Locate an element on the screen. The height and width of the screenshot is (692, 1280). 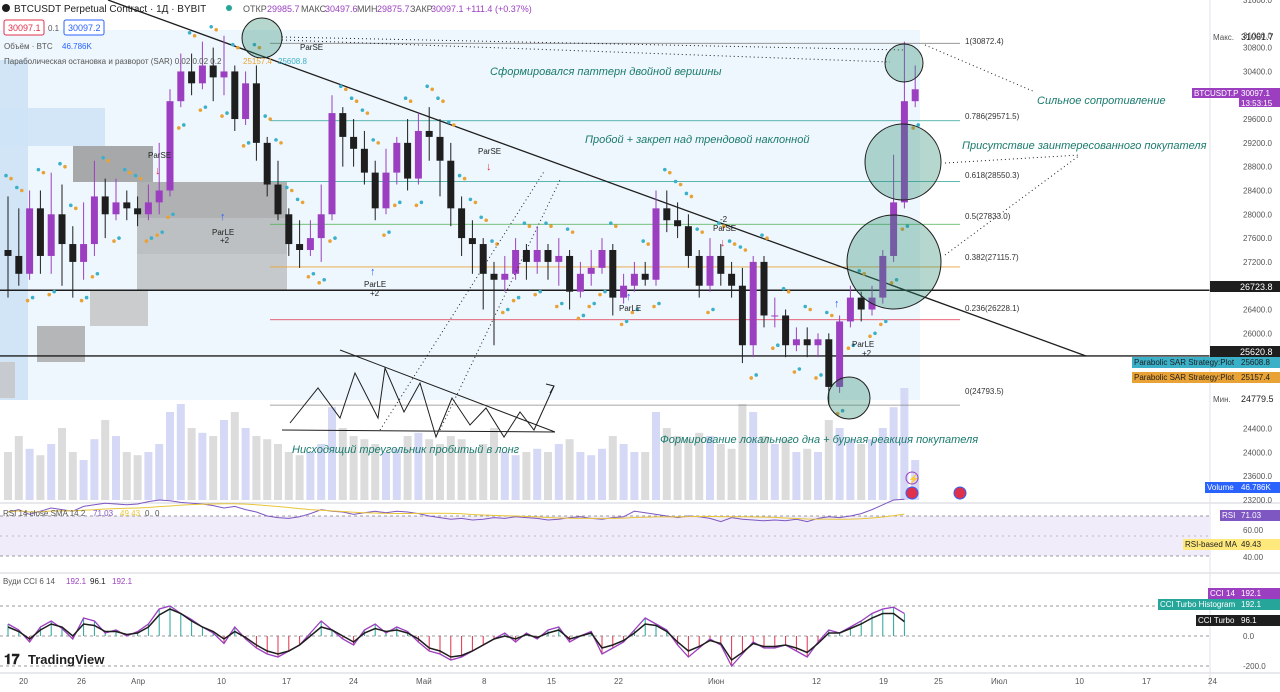
price-tick: 29600.0 is located at coordinates (1257, 119).